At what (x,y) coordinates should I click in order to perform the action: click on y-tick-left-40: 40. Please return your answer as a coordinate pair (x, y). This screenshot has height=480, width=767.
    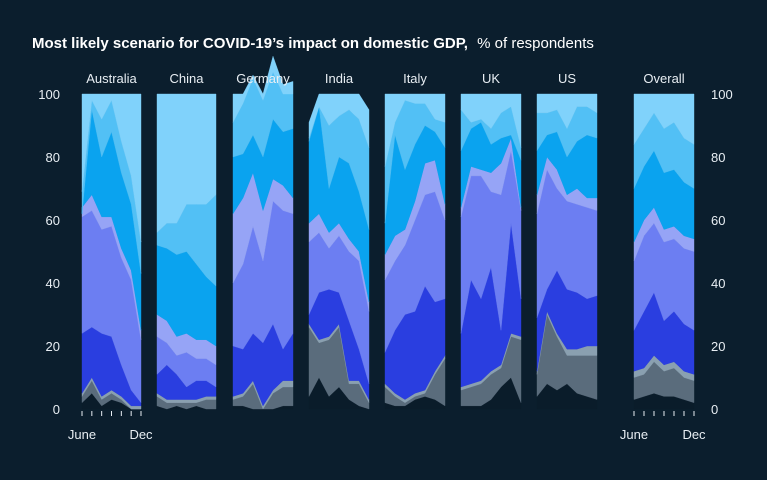
    Looking at the image, I should click on (53, 283).